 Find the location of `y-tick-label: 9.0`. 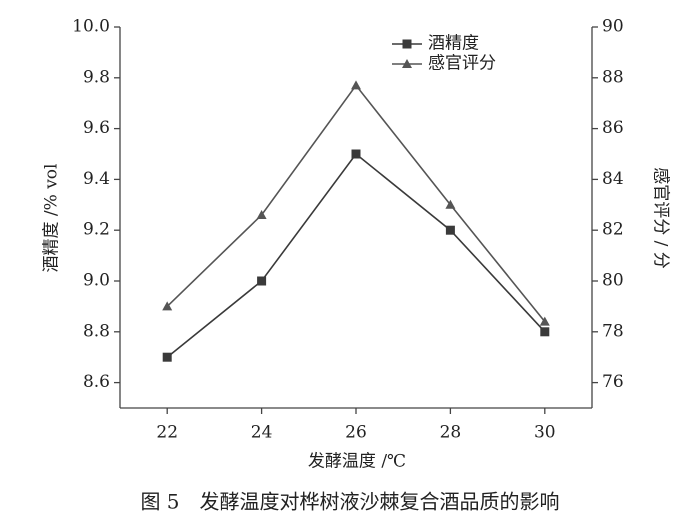

y-tick-label: 9.0 is located at coordinates (96, 281).